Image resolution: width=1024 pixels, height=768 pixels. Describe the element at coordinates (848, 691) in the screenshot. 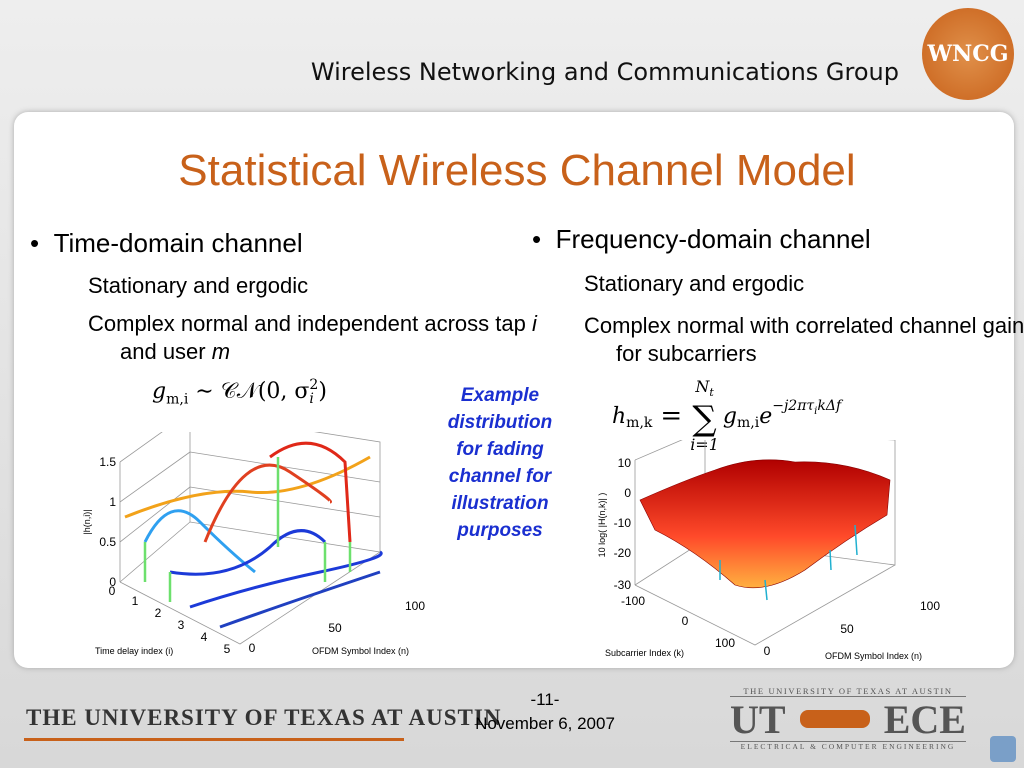

I see `logo-top: THE UNIVERSITY OF TEXAS AT AUSTIN` at that location.